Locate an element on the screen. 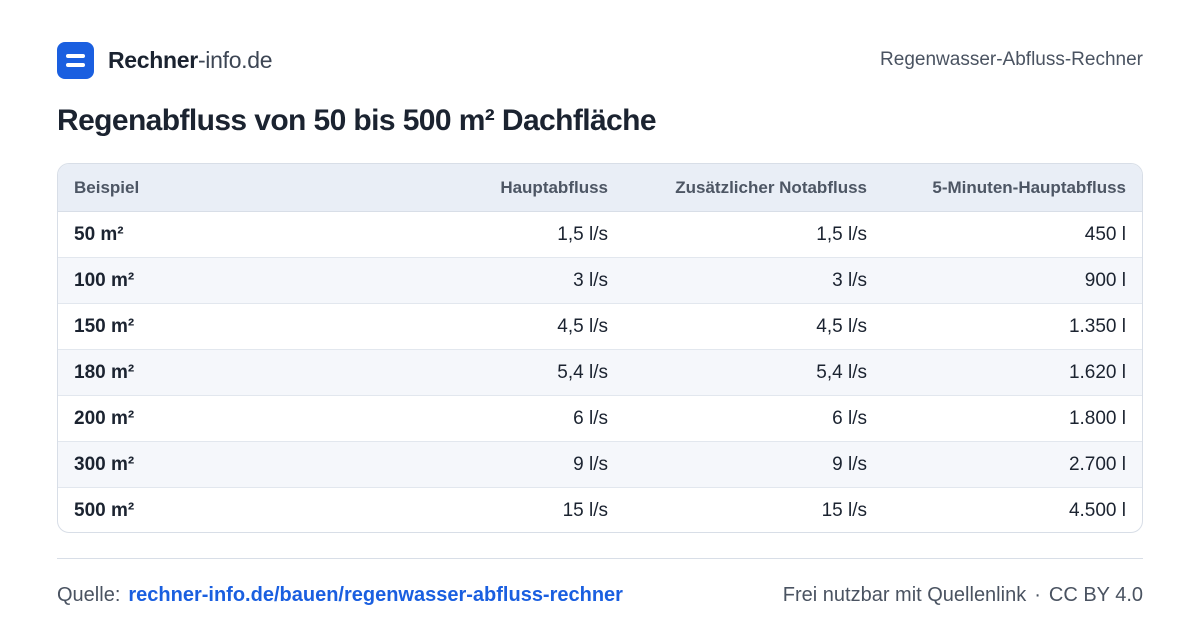  cell-hauptabfluss: 3 l/s is located at coordinates (506, 280).